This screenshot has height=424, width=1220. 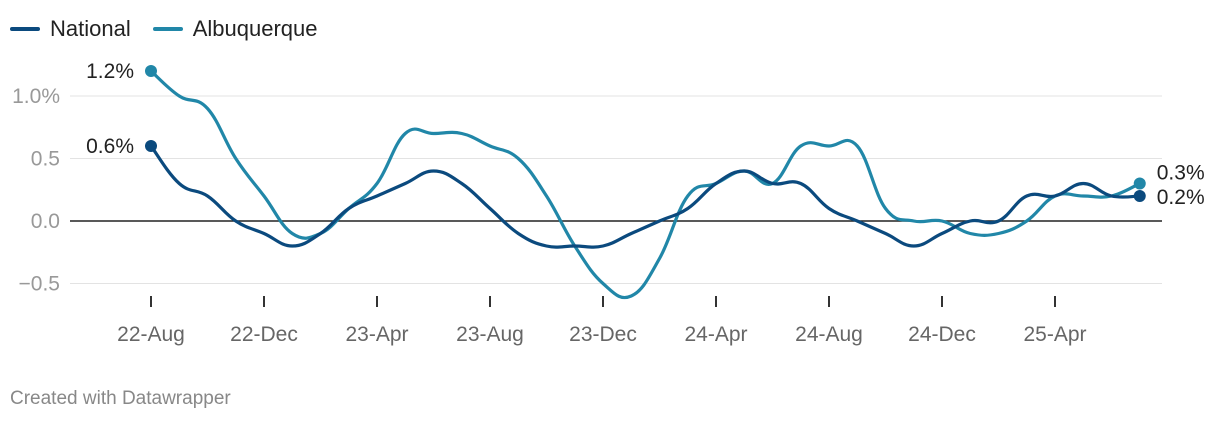 I want to click on y-tick-label-1: 0.5, so click(x=45, y=159).